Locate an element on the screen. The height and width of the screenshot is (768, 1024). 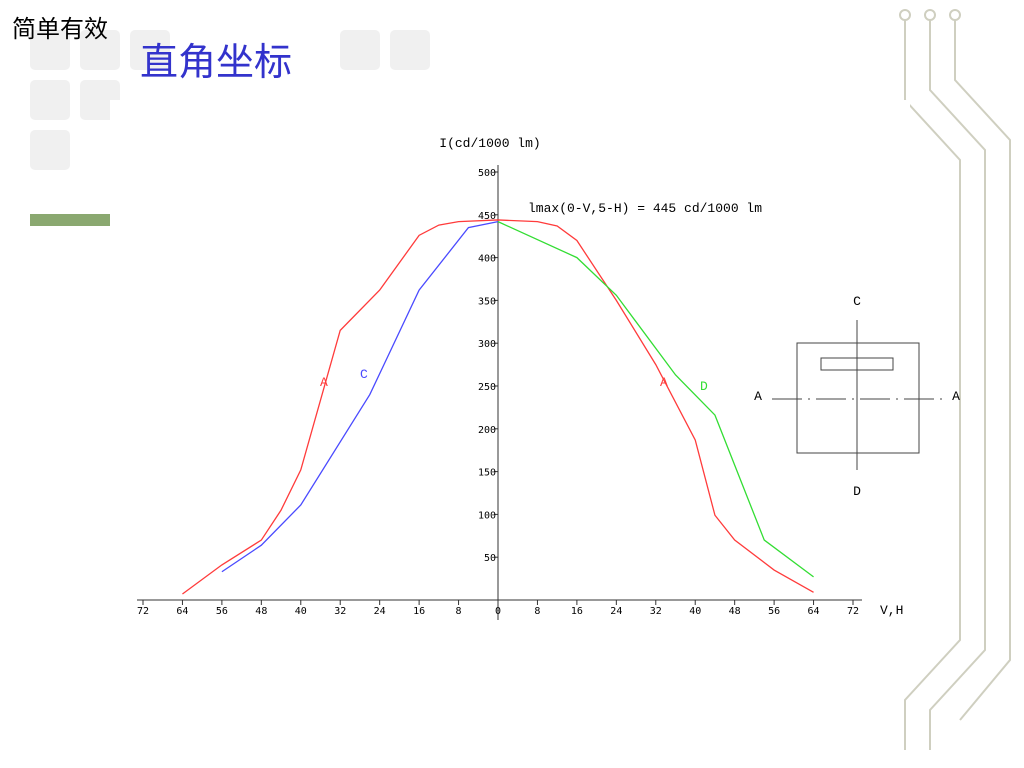
inset-label: C is located at coordinates (857, 301).